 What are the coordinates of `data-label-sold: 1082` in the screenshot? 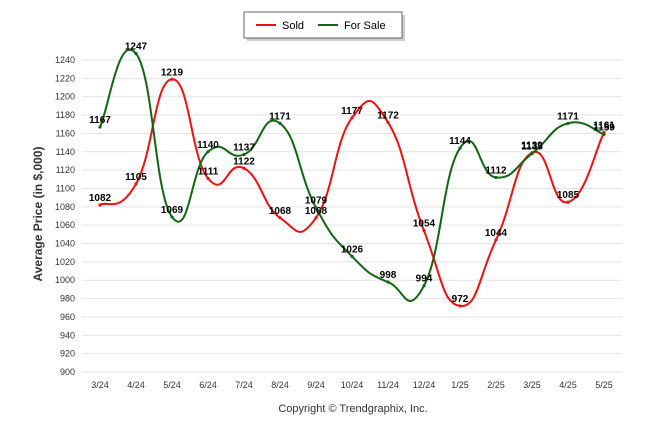 It's located at (100, 198).